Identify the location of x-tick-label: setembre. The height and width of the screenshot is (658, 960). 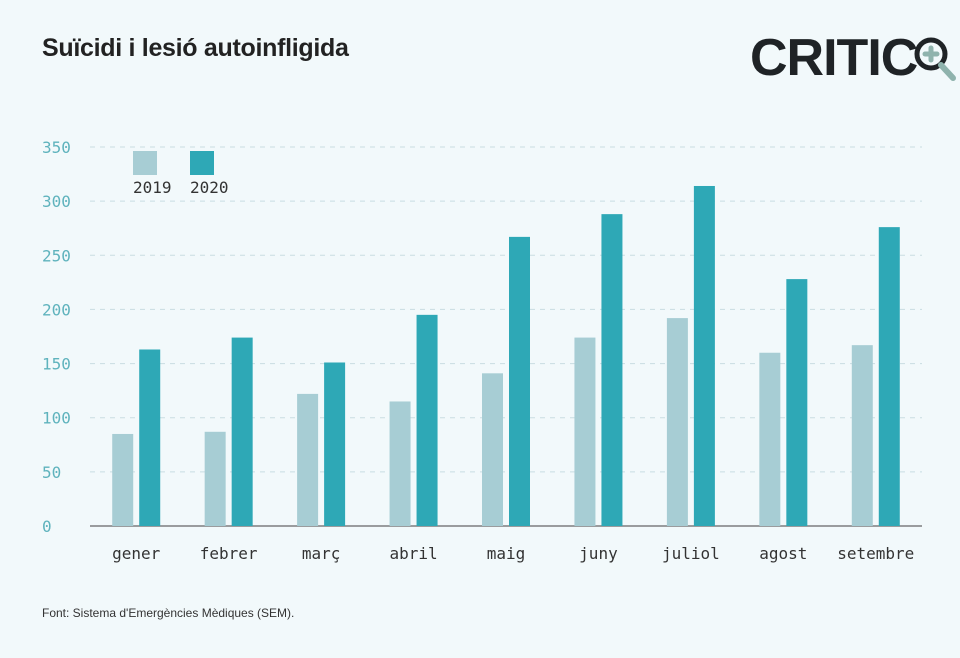
(875, 553).